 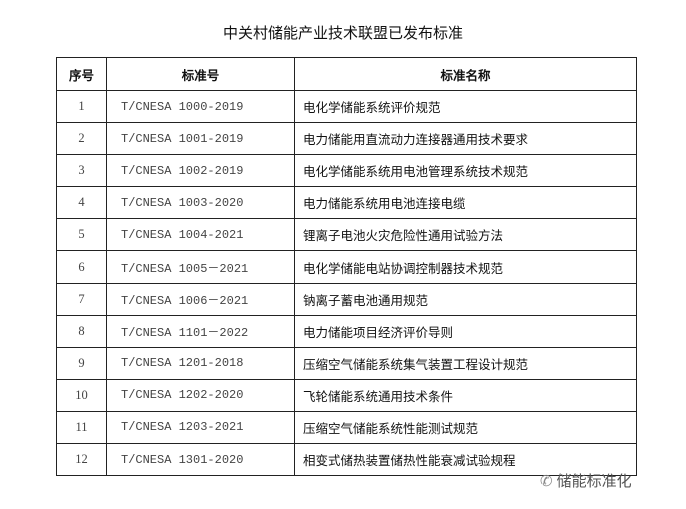 I want to click on row-name: 相变式储热装置储热性能衰减试验规程, so click(x=465, y=460).